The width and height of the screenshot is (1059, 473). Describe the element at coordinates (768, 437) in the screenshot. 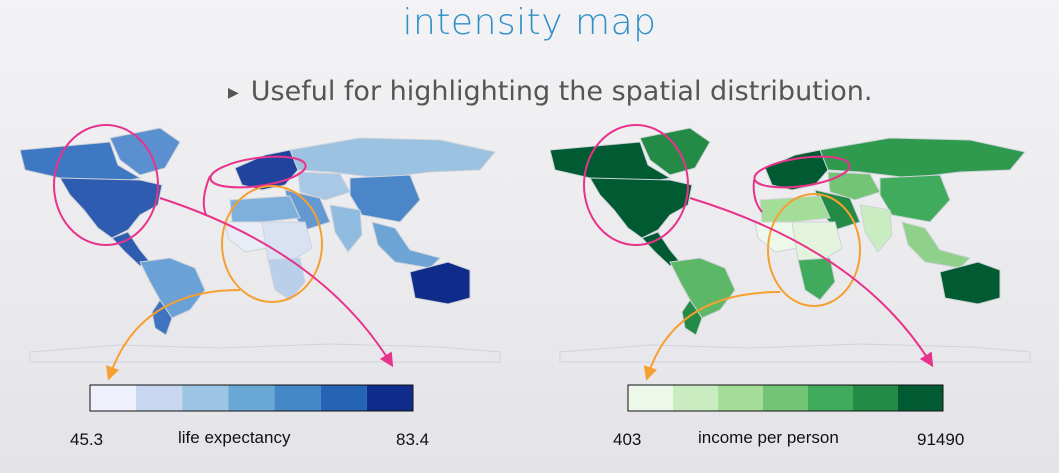

I see `legend-title-income: income per person` at that location.